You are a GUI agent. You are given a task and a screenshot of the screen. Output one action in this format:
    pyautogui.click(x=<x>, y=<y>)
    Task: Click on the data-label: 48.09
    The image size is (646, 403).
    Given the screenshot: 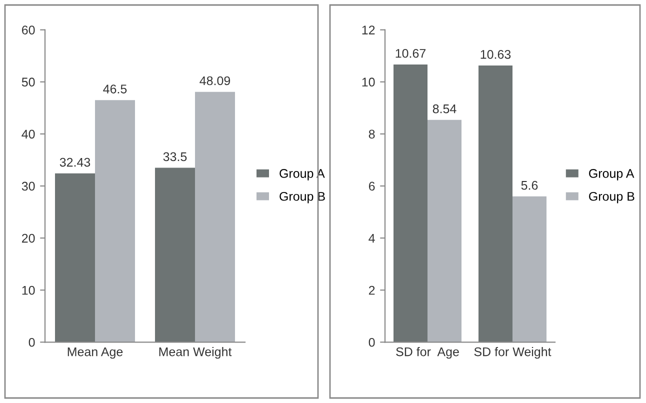 What is the action you would take?
    pyautogui.click(x=215, y=81)
    